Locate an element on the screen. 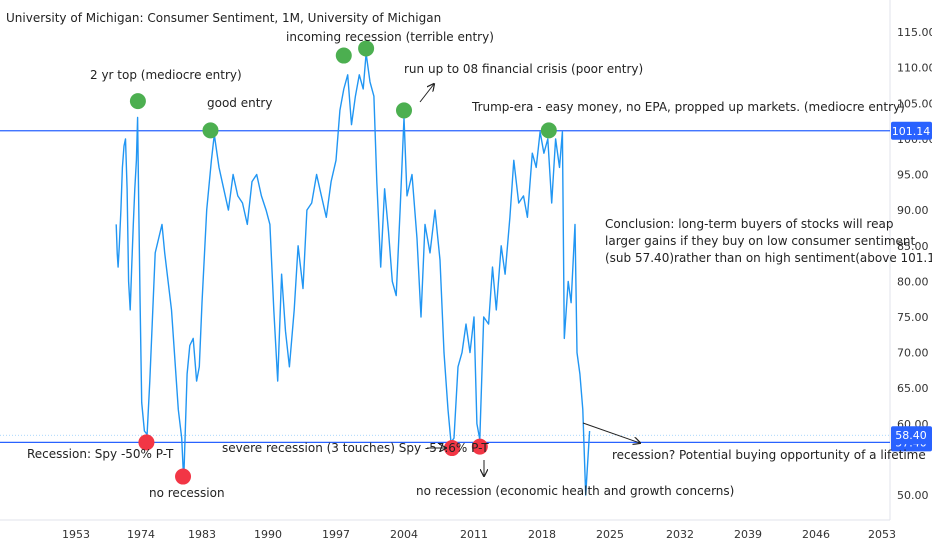 The image size is (932, 550). price-label-text: 58.40 is located at coordinates (911, 435).